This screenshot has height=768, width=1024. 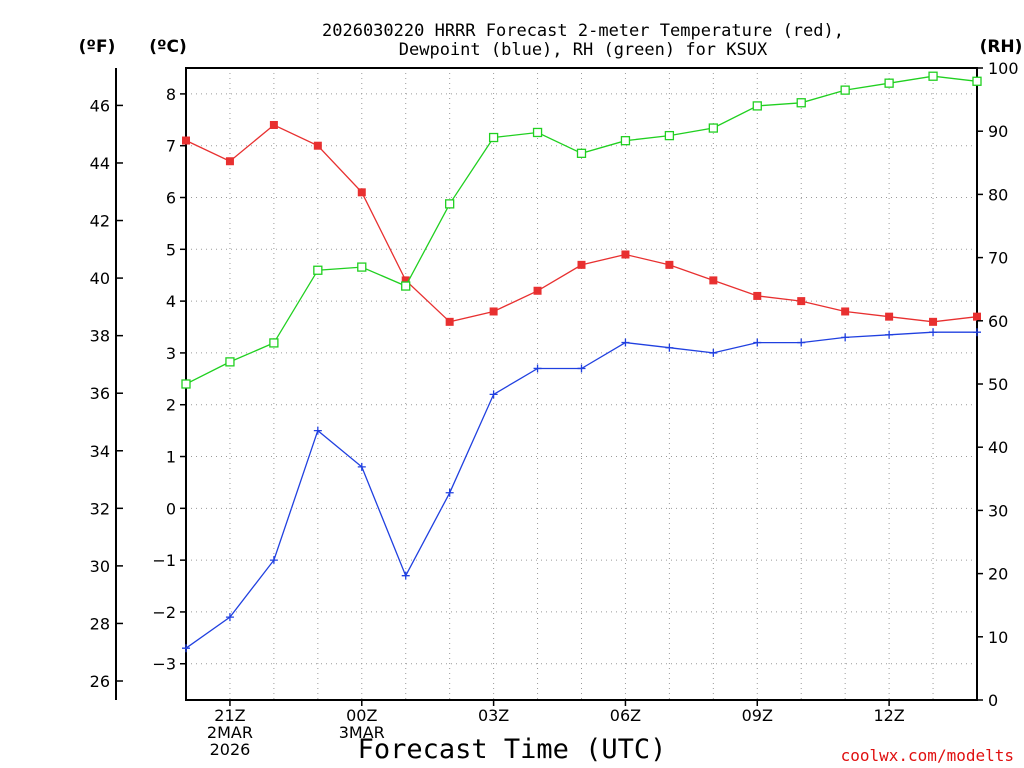 I want to click on celsius-tick-label: −3, so click(x=164, y=664).